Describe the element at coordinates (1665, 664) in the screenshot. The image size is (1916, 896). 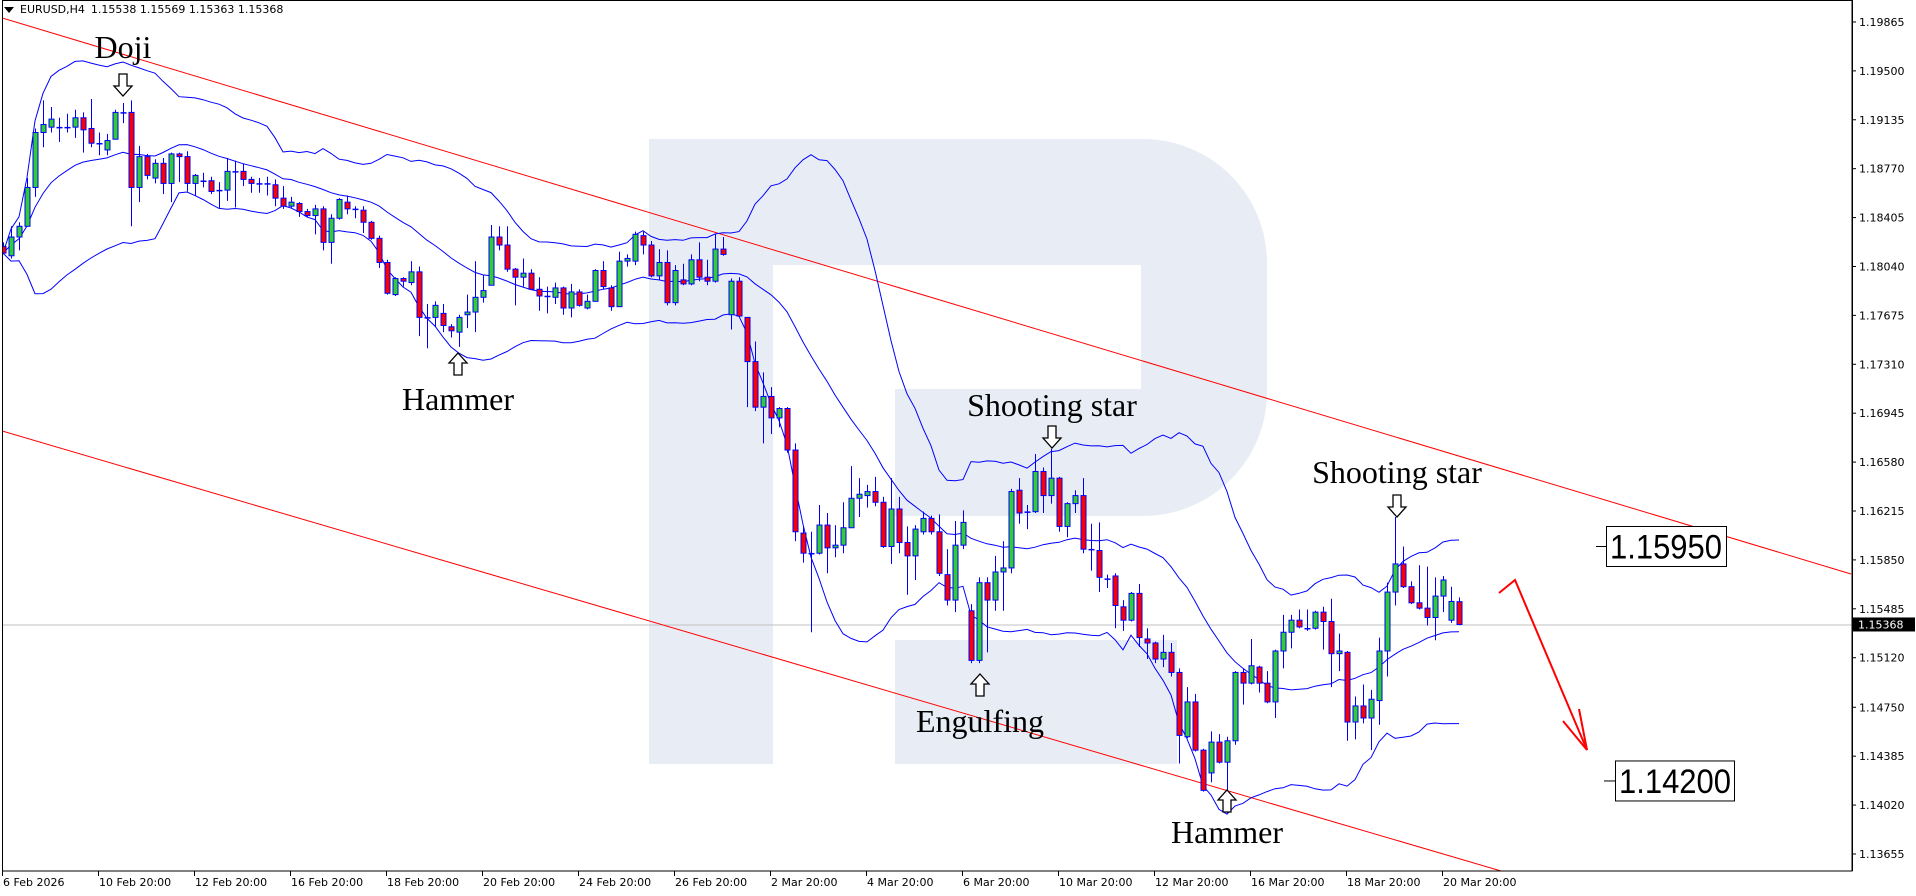
I see `target-levels: 1.15950 1.14200` at that location.